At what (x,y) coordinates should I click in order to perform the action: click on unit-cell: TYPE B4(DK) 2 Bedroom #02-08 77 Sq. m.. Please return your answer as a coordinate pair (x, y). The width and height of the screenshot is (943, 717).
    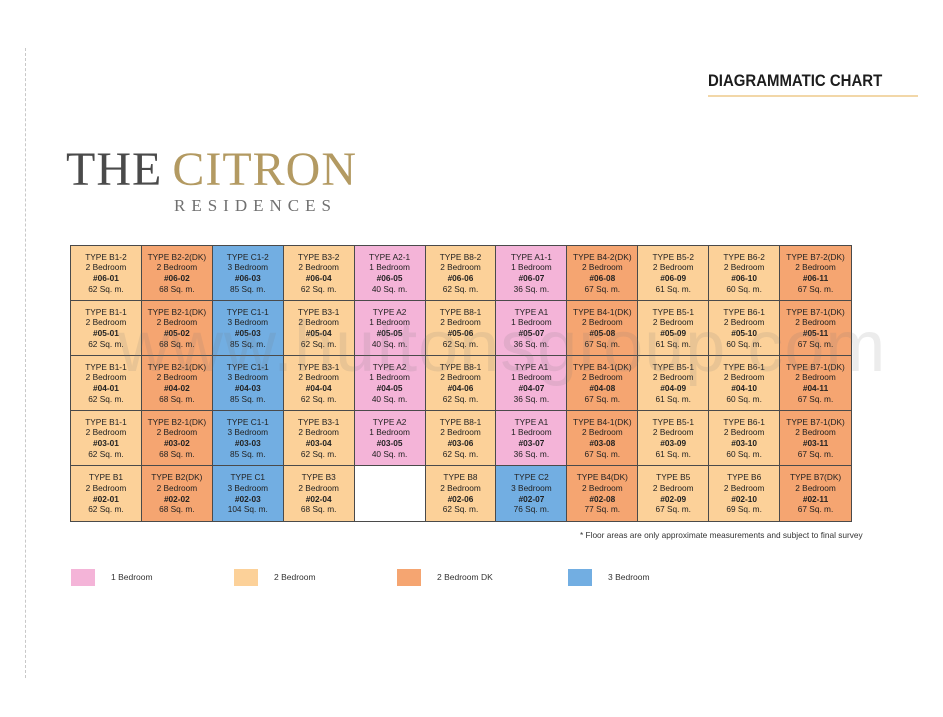
    Looking at the image, I should click on (603, 493).